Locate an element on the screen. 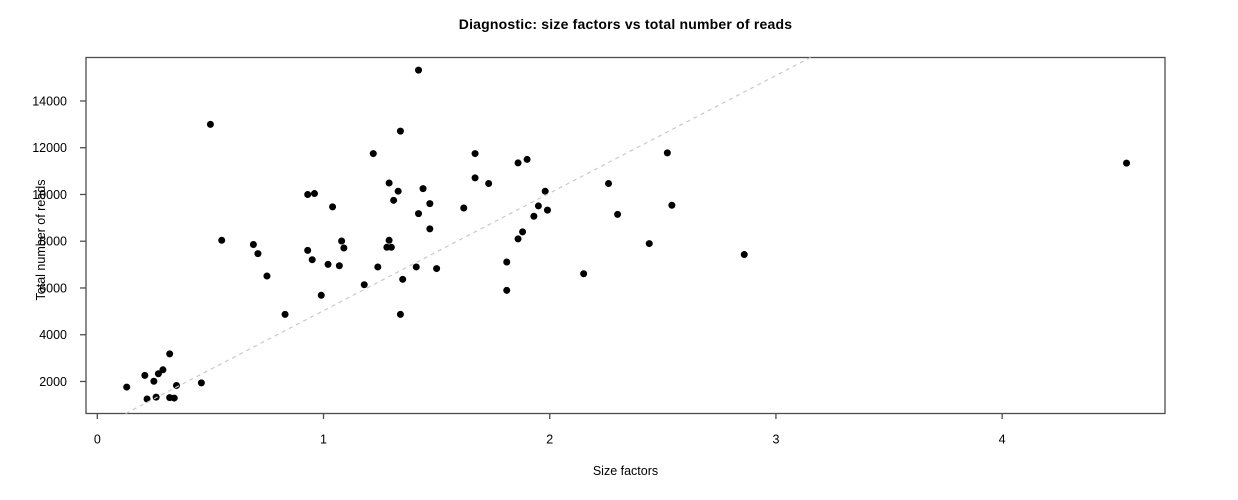  x-axis-tick-label: 2 is located at coordinates (549, 440).